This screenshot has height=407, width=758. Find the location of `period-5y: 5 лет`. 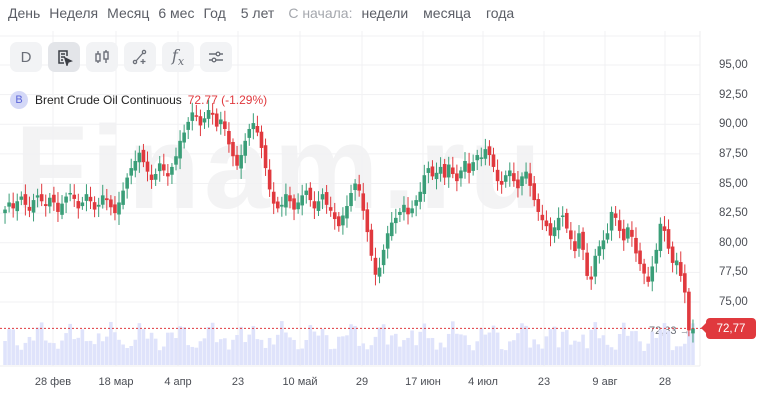

period-5y: 5 лет is located at coordinates (257, 13).